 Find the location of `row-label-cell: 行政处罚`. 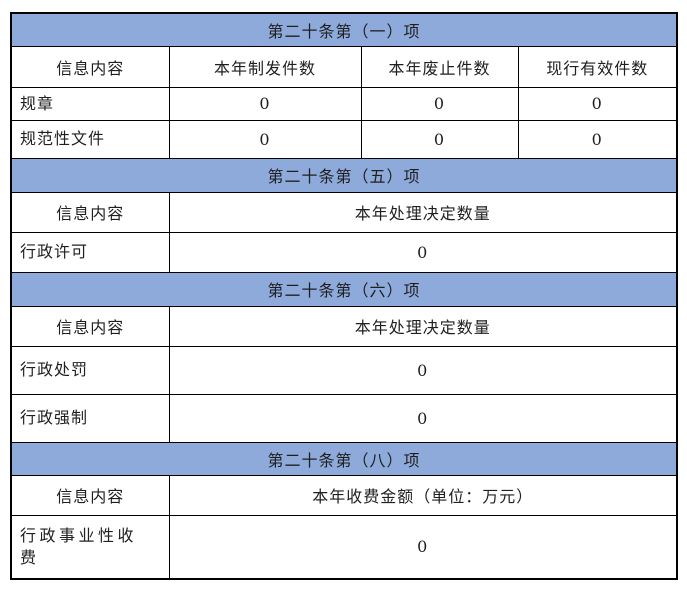

row-label-cell: 行政处罚 is located at coordinates (90, 370).